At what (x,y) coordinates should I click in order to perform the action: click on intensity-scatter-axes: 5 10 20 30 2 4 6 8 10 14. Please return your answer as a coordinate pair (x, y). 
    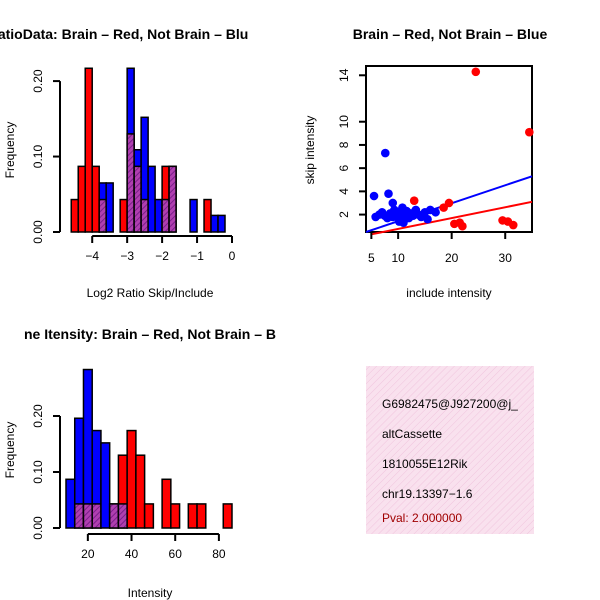
    Looking at the image, I should click on (424, 166).